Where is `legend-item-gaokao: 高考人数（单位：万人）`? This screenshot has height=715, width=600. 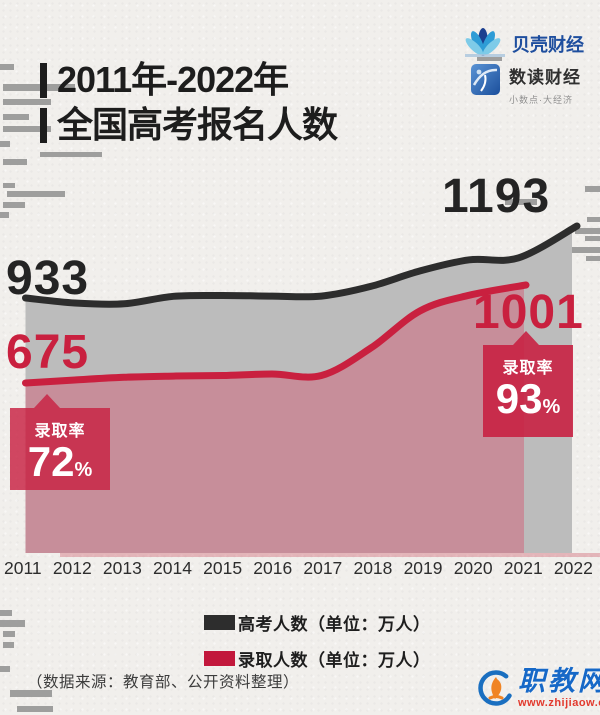
legend-item-gaokao: 高考人数（单位：万人） is located at coordinates (317, 622).